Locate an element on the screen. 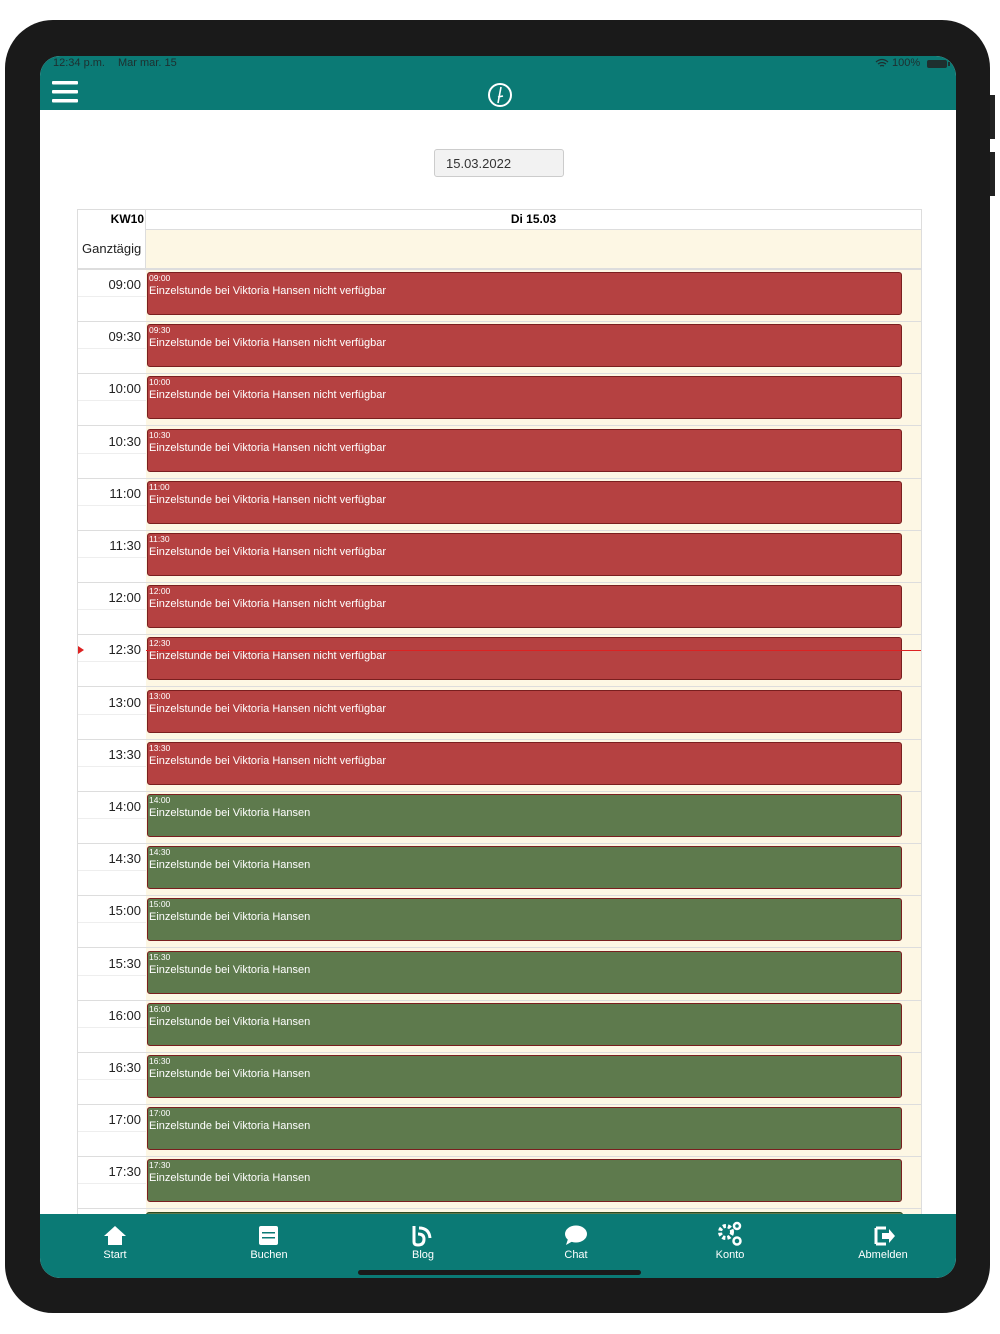 Image resolution: width=1000 pixels, height=1334 pixels. partial-event is located at coordinates (524, 1213).